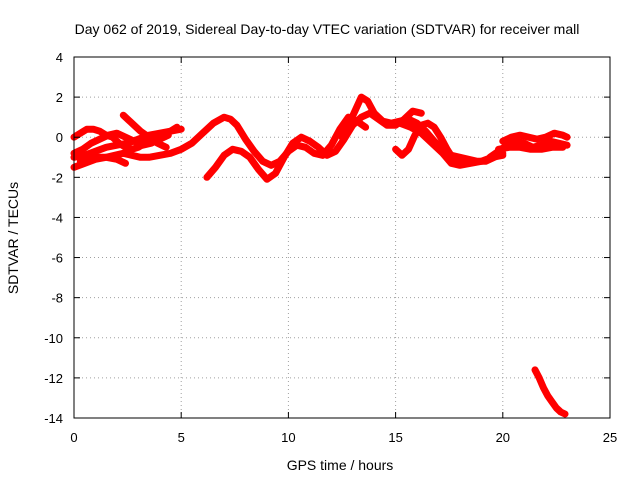 The width and height of the screenshot is (640, 480). What do you see at coordinates (53, 338) in the screenshot?
I see `y-tick-label: -10` at bounding box center [53, 338].